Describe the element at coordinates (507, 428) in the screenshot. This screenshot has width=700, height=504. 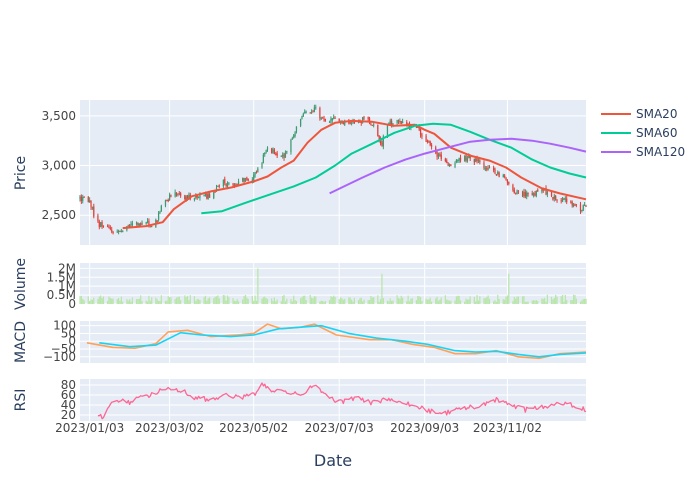
I see `x-tick-label: 2023/11/02` at that location.